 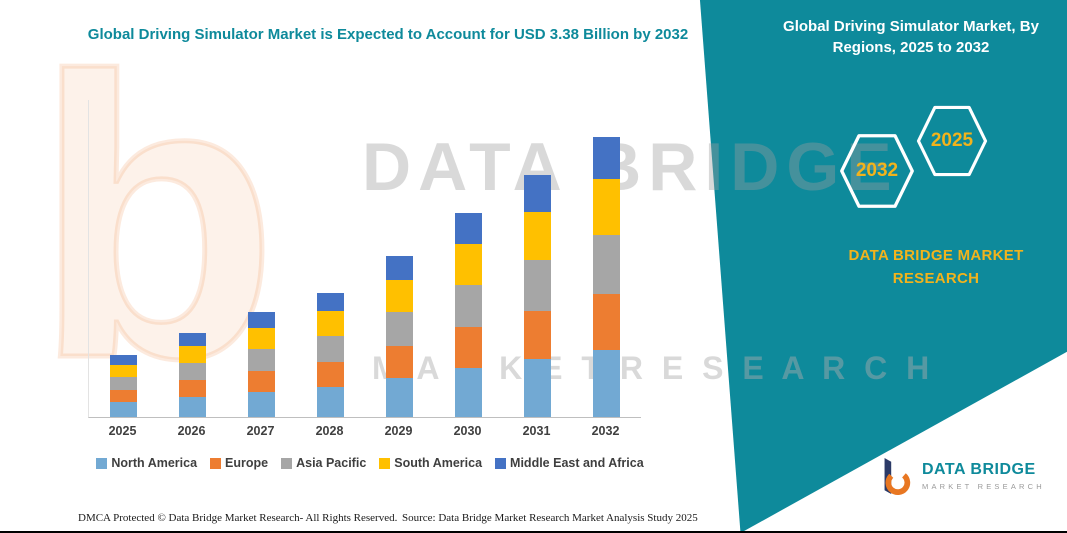 I want to click on legend-item: South America, so click(x=430, y=463).